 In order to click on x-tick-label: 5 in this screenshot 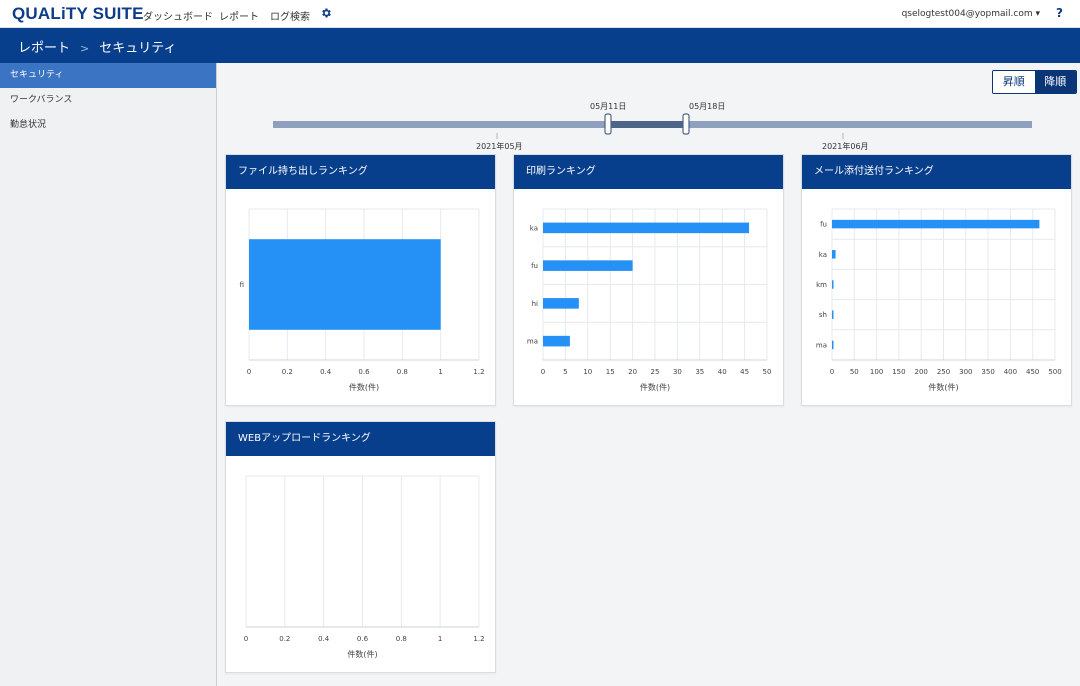, I will do `click(565, 372)`.